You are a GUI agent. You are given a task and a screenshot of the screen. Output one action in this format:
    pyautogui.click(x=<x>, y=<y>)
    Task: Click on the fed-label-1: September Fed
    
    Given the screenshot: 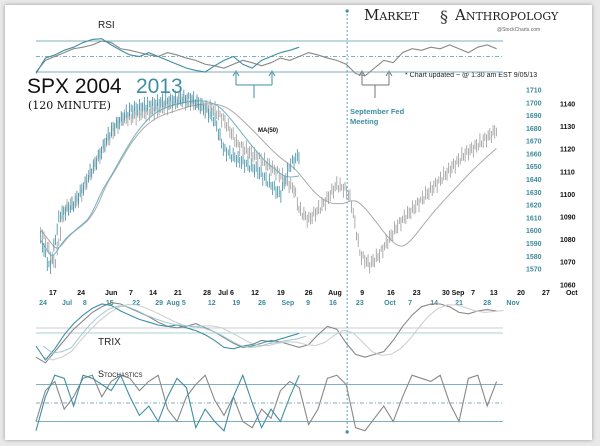 What is the action you would take?
    pyautogui.click(x=377, y=111)
    